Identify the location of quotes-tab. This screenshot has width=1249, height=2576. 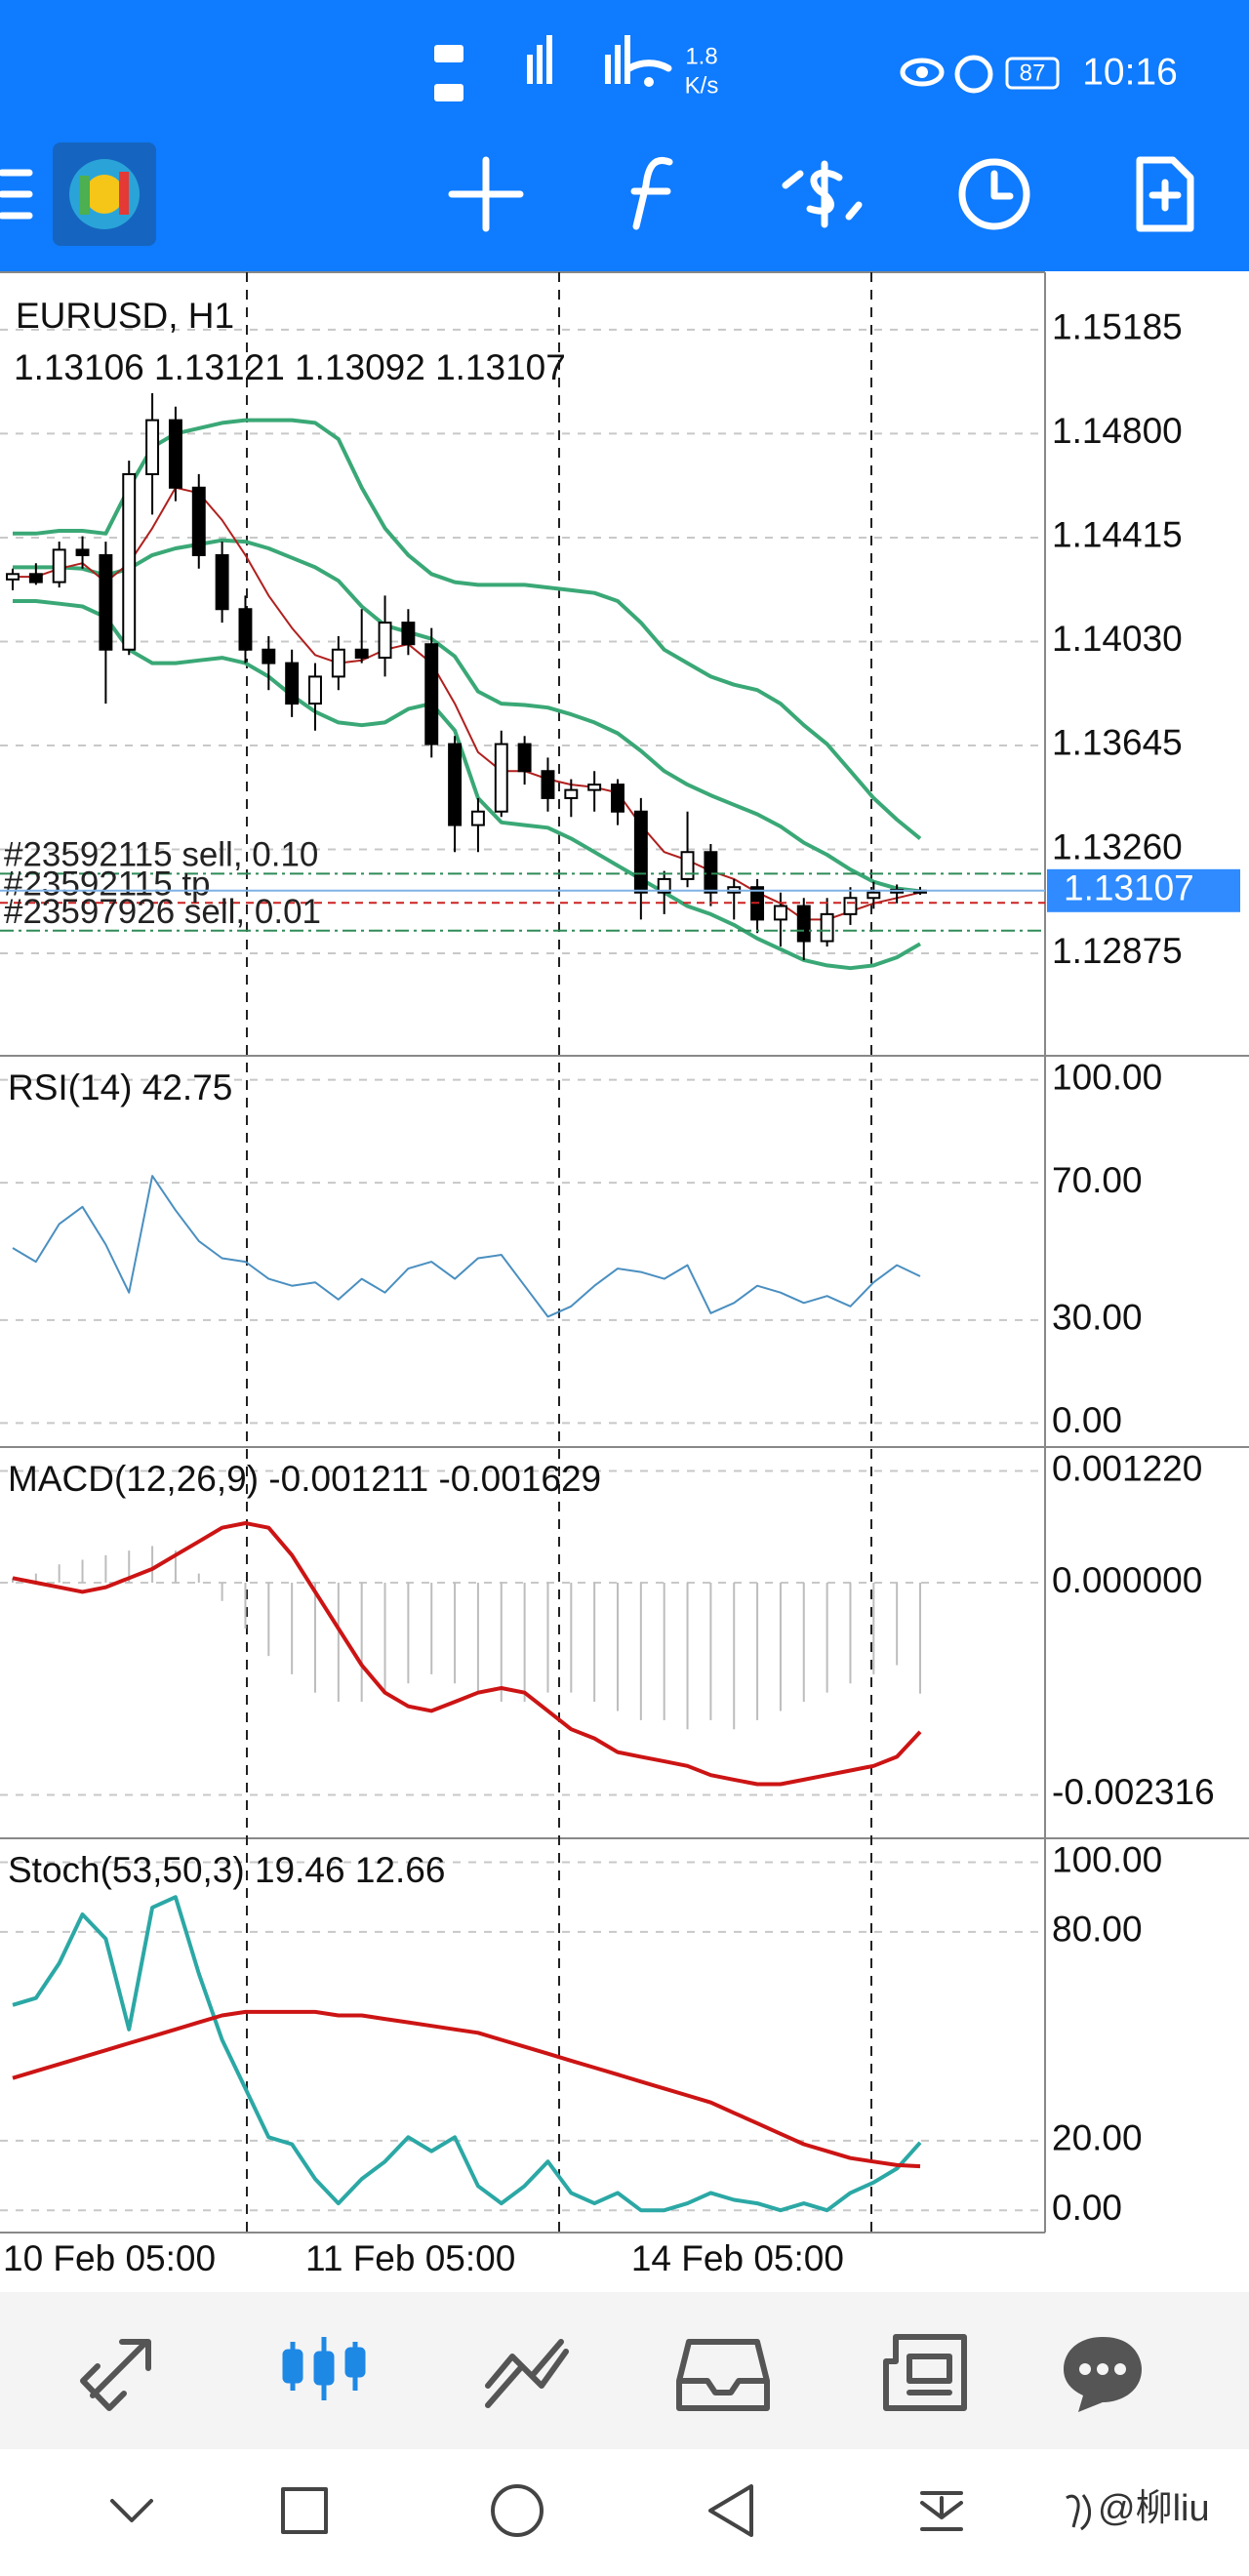
(115, 2375).